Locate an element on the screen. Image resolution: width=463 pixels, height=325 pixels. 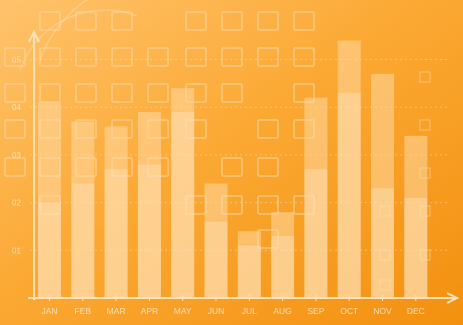
y-tick-labels: 01 02 03 04 05 is located at coordinates (16, 156).